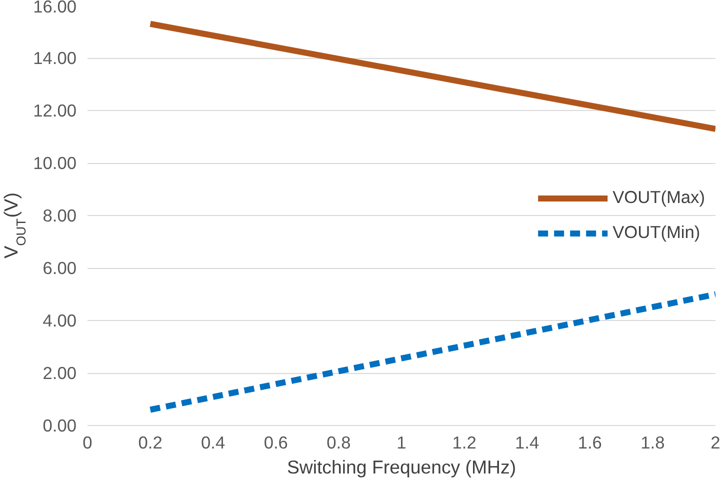 The image size is (726, 487). Describe the element at coordinates (276, 442) in the screenshot. I see `x-tick-label: 0.6` at that location.